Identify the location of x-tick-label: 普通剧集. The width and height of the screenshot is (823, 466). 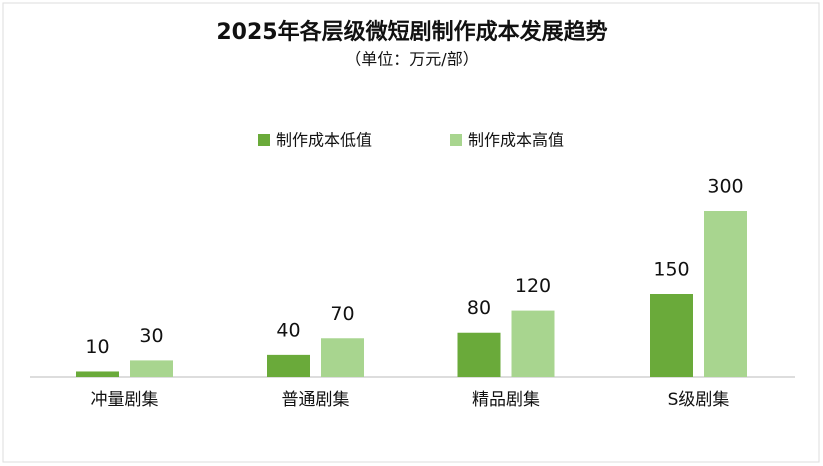
(316, 400).